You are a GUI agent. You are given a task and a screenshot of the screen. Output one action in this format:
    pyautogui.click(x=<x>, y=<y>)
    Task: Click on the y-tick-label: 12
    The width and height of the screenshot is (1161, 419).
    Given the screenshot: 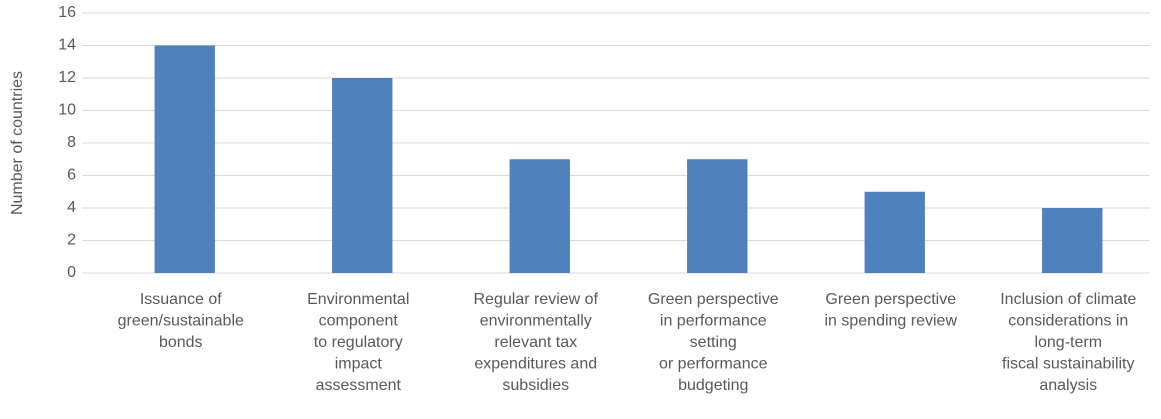 What is the action you would take?
    pyautogui.click(x=67, y=77)
    